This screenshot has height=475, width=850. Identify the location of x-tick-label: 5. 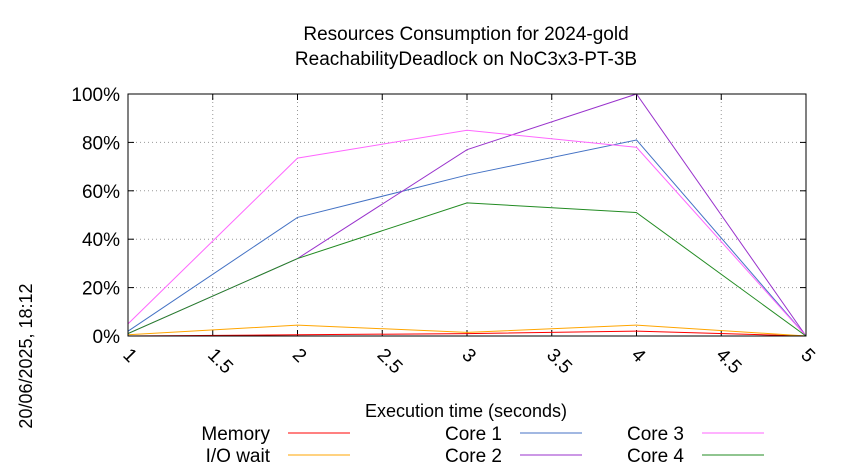
(807, 356).